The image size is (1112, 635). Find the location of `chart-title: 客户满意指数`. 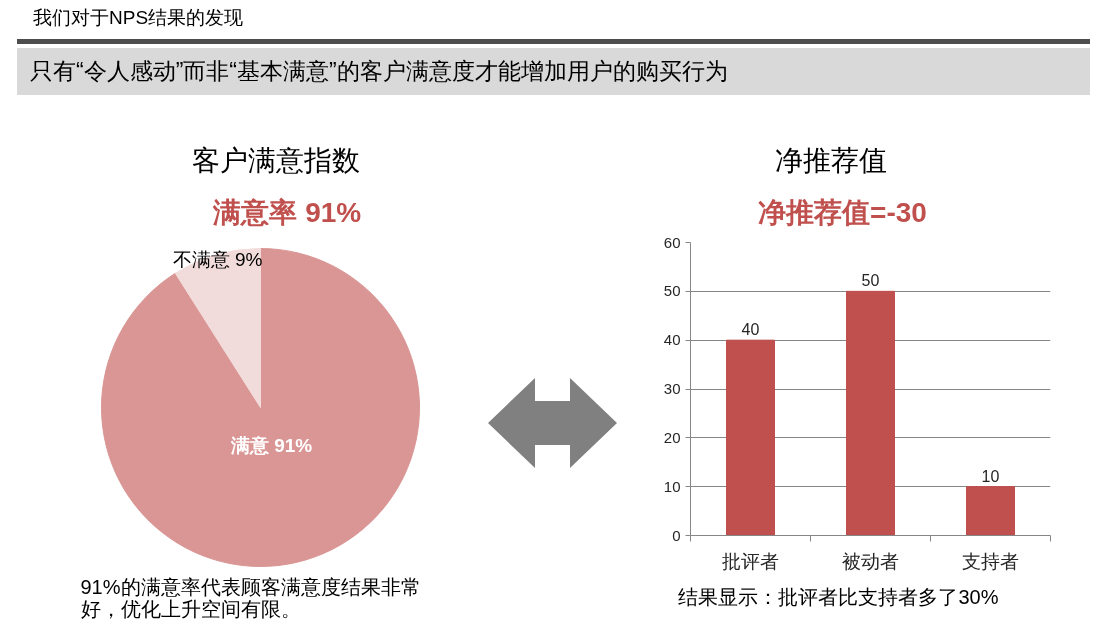

chart-title: 客户满意指数 is located at coordinates (275, 160).